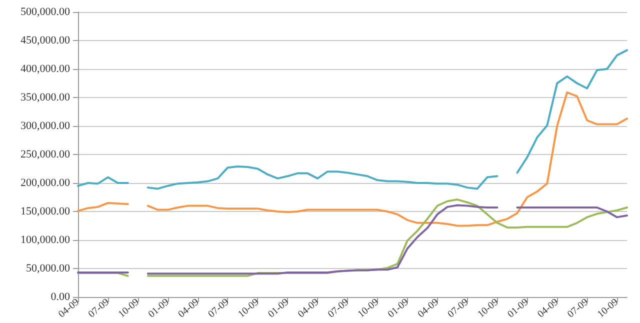 This screenshot has width=640, height=323. What do you see at coordinates (45, 12) in the screenshot?
I see `y-tick-label: 500,000.00` at bounding box center [45, 12].